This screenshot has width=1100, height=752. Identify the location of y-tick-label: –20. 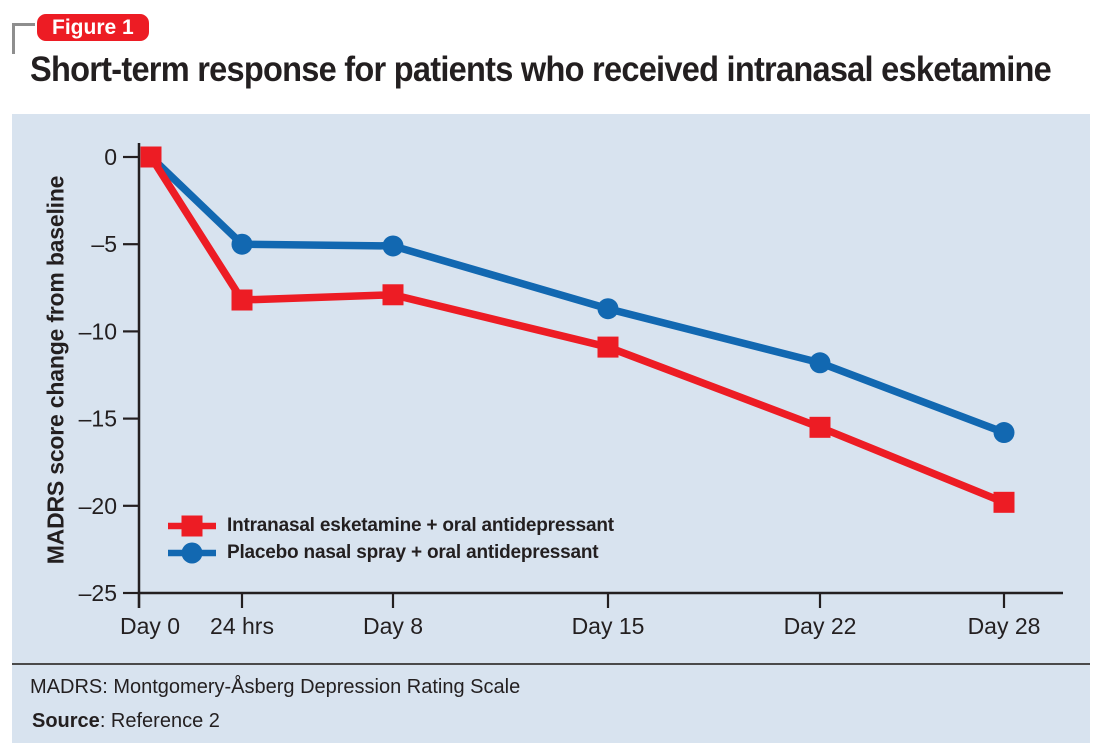
(98, 506).